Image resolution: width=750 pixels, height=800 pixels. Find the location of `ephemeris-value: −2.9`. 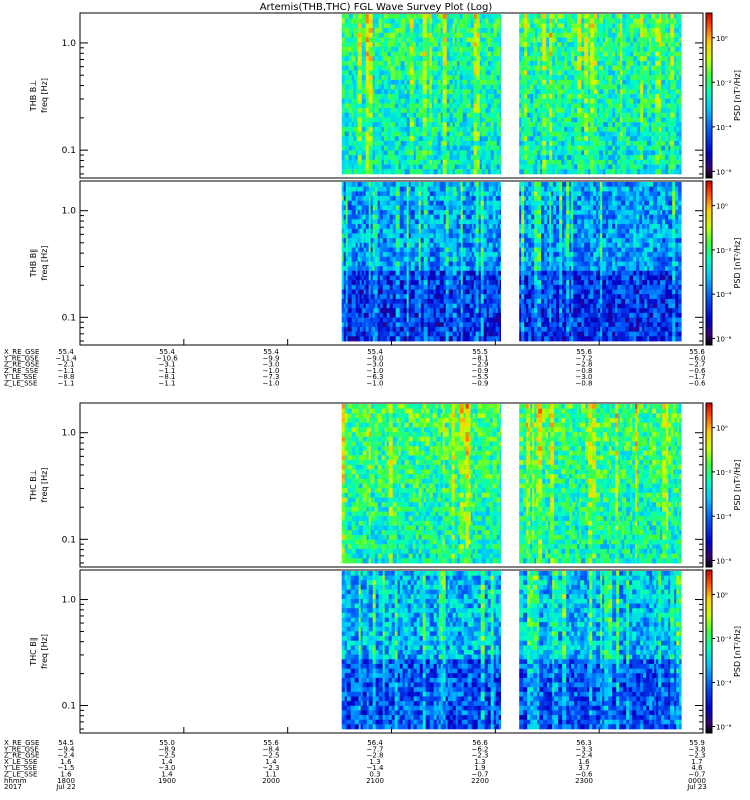

ephemeris-value: −2.9 is located at coordinates (480, 365).